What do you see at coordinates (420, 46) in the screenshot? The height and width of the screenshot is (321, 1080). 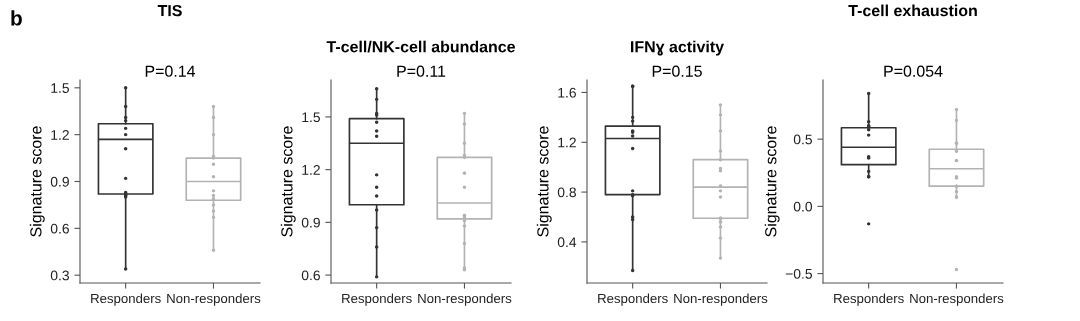 I see `chart-title: T-cell/NK-cell abundance` at bounding box center [420, 46].